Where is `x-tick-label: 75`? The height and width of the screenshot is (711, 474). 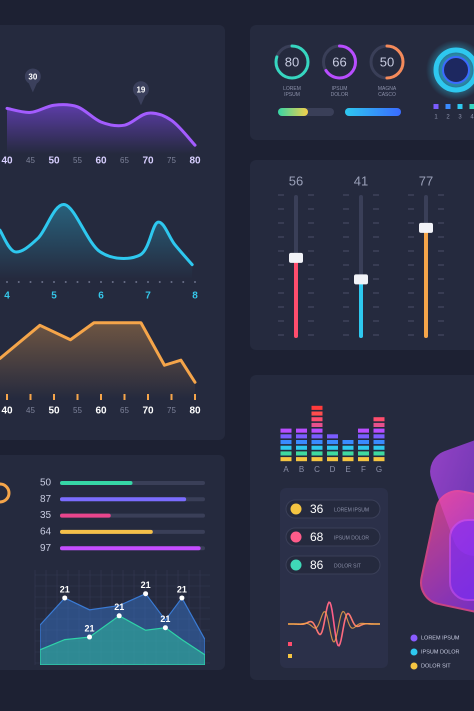 x-tick-label: 75 is located at coordinates (171, 410).